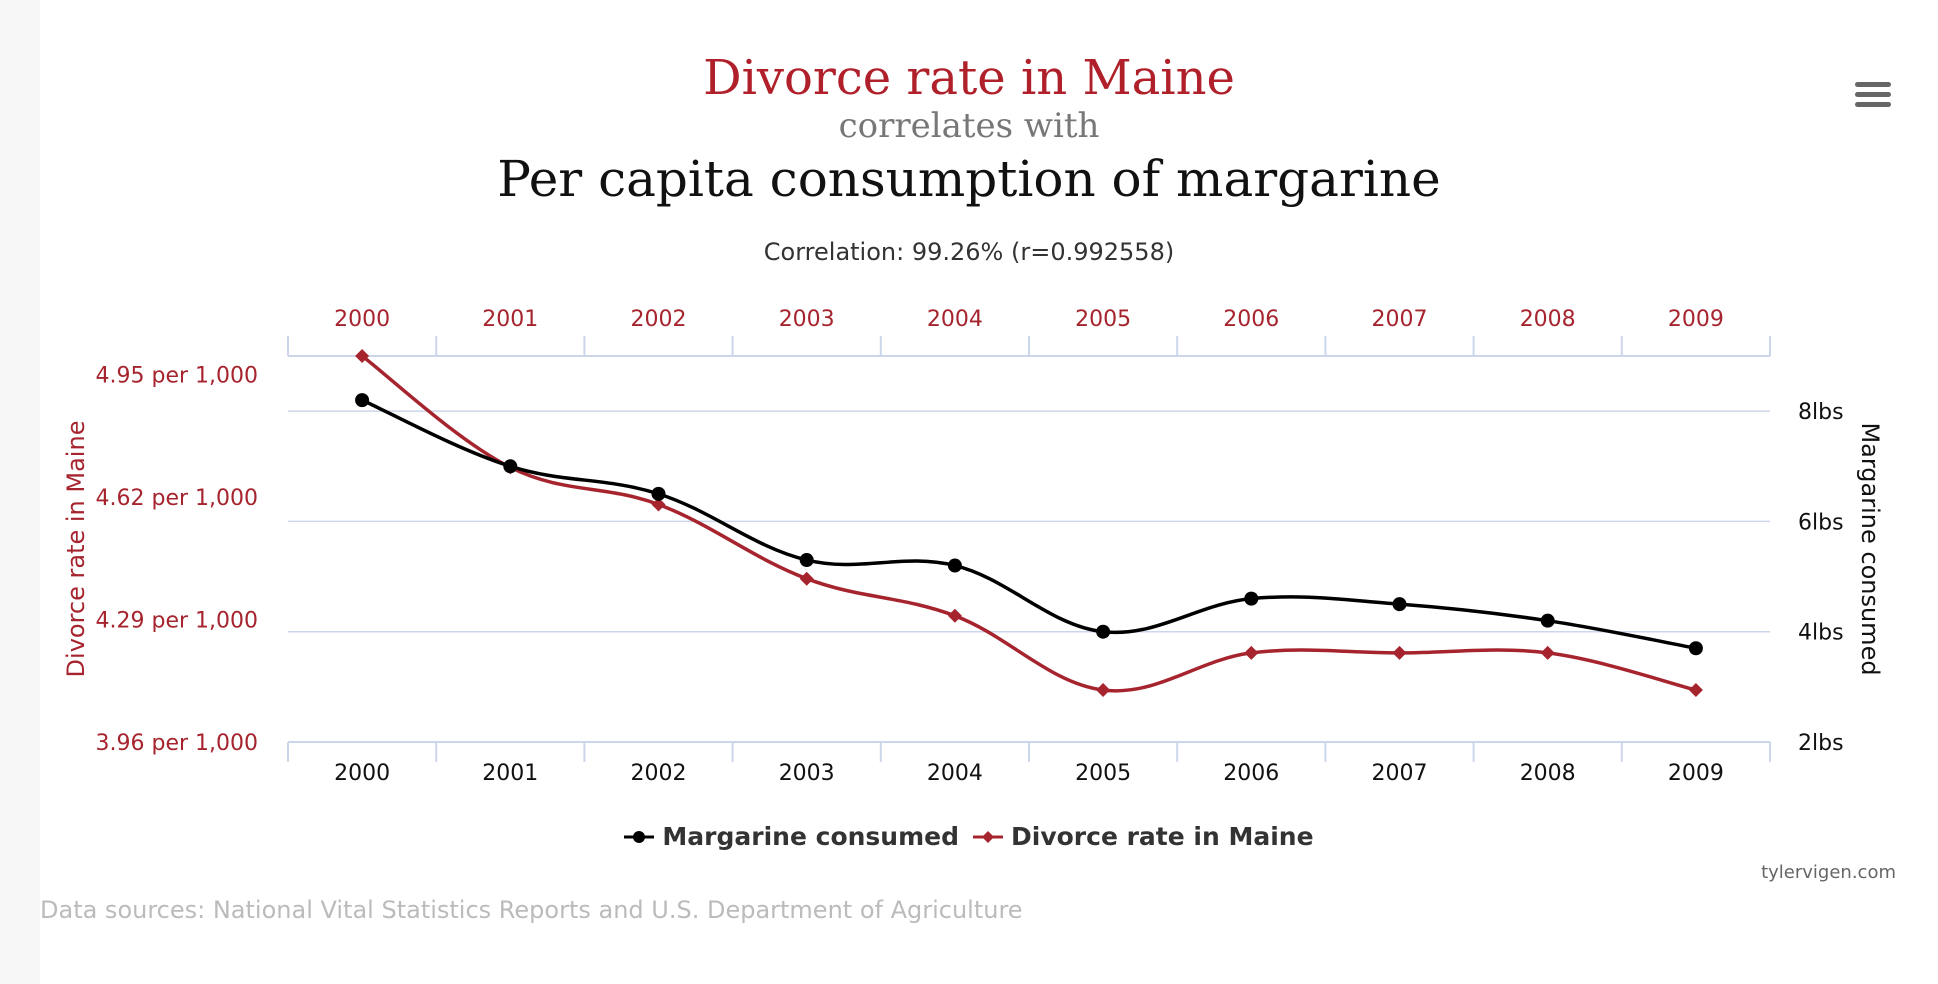  What do you see at coordinates (1103, 319) in the screenshot?
I see `top-x-tick-label: 2005` at bounding box center [1103, 319].